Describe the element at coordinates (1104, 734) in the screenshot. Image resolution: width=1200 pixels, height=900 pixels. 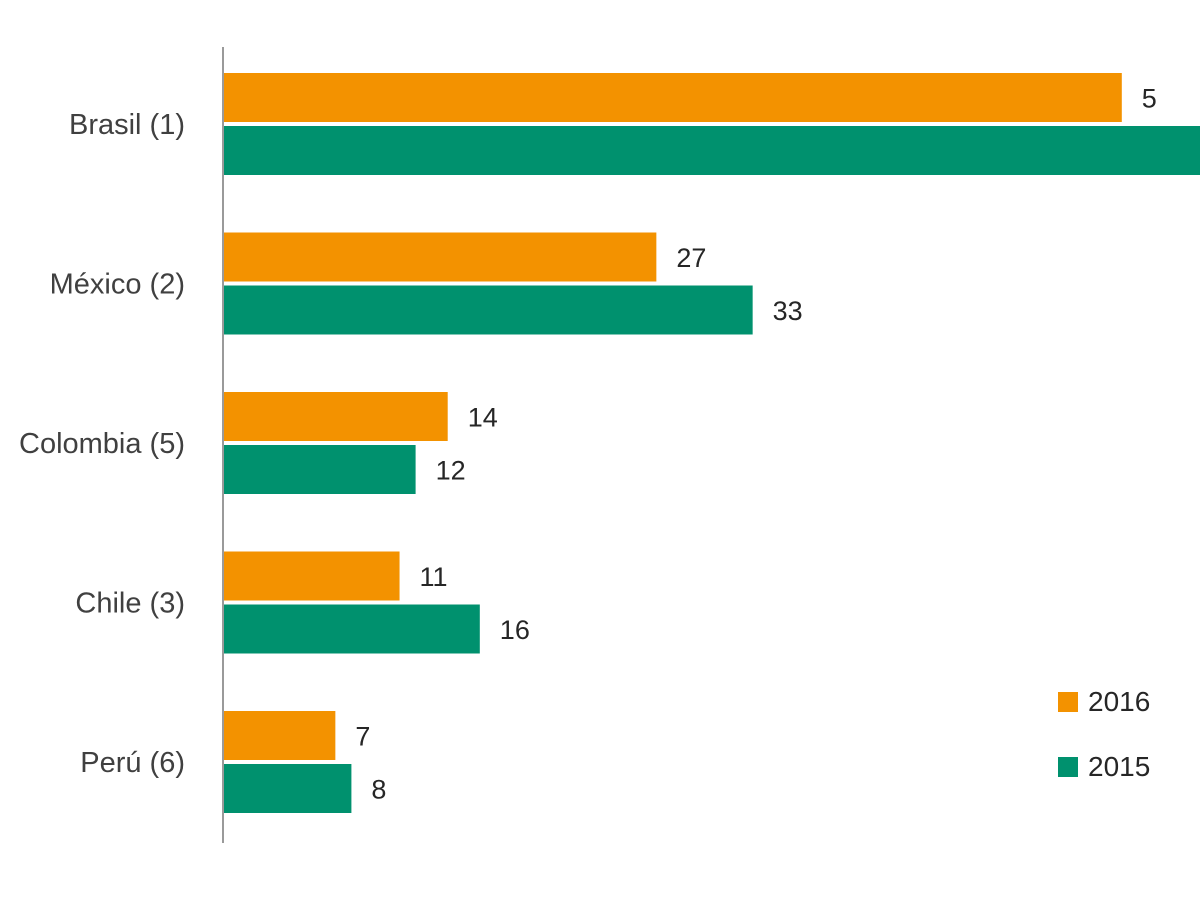
I see `legend: 2016 2015` at that location.